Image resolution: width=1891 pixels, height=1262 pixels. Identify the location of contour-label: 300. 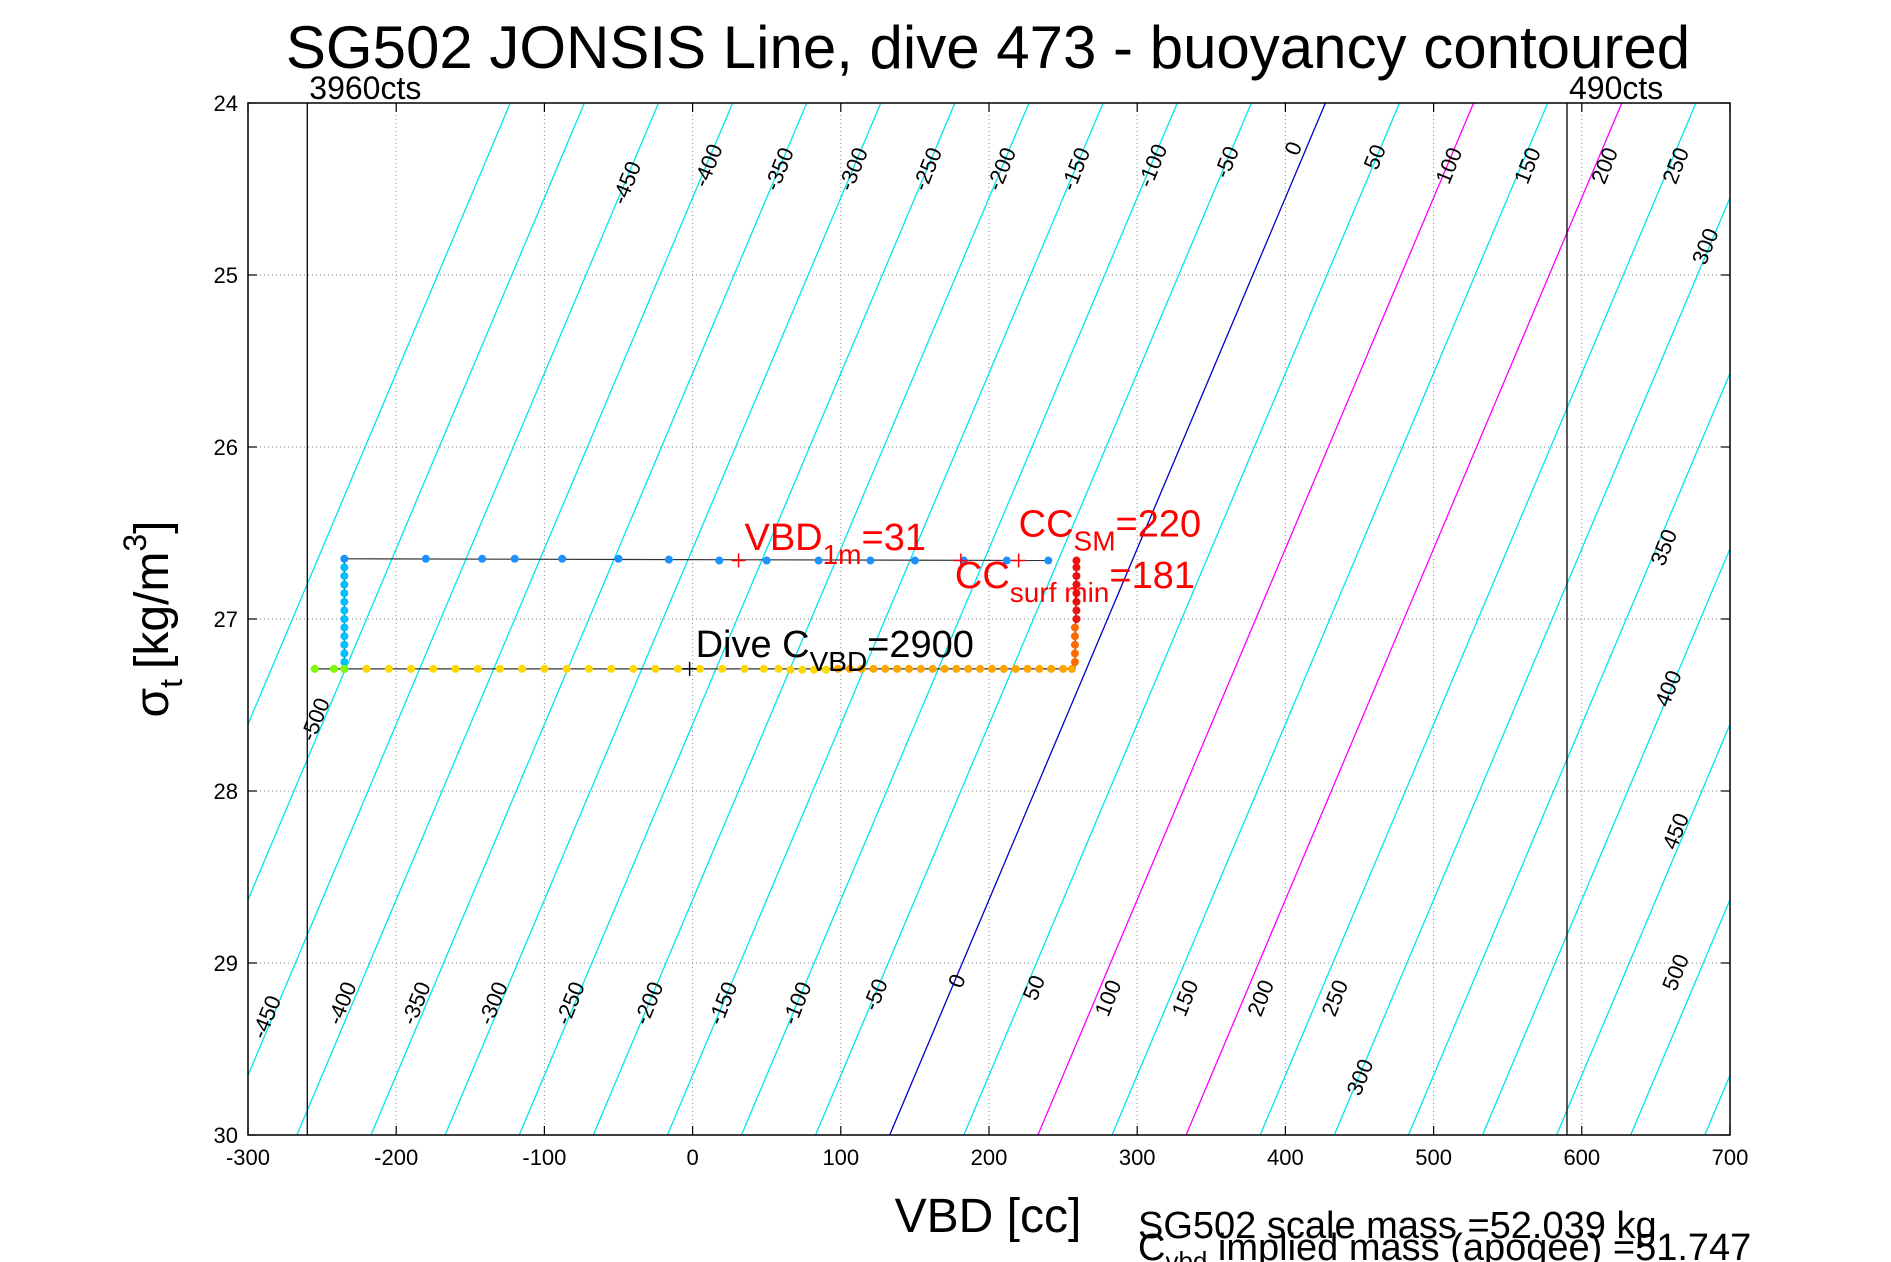
(1705, 246).